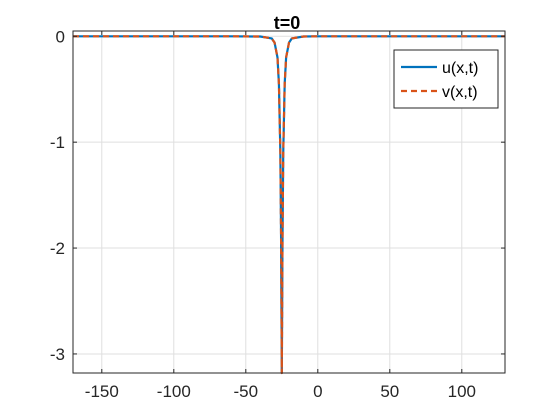  What do you see at coordinates (460, 68) in the screenshot?
I see `legend-label: u(x,t)` at bounding box center [460, 68].